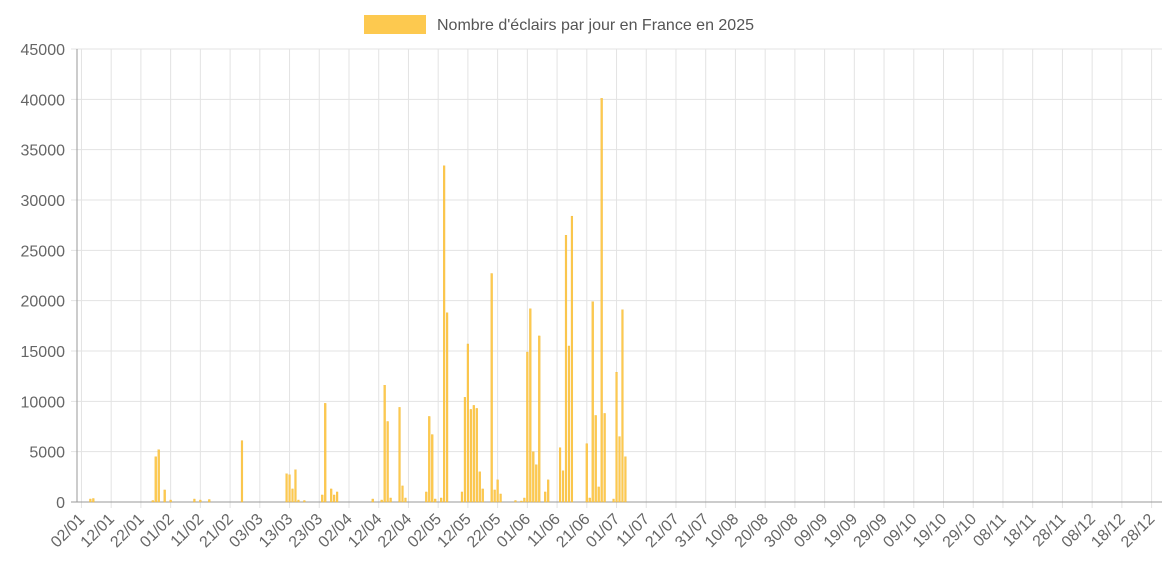 This screenshot has width=1171, height=585. Describe the element at coordinates (603, 531) in the screenshot. I see `x-tick-label: 01/07` at that location.